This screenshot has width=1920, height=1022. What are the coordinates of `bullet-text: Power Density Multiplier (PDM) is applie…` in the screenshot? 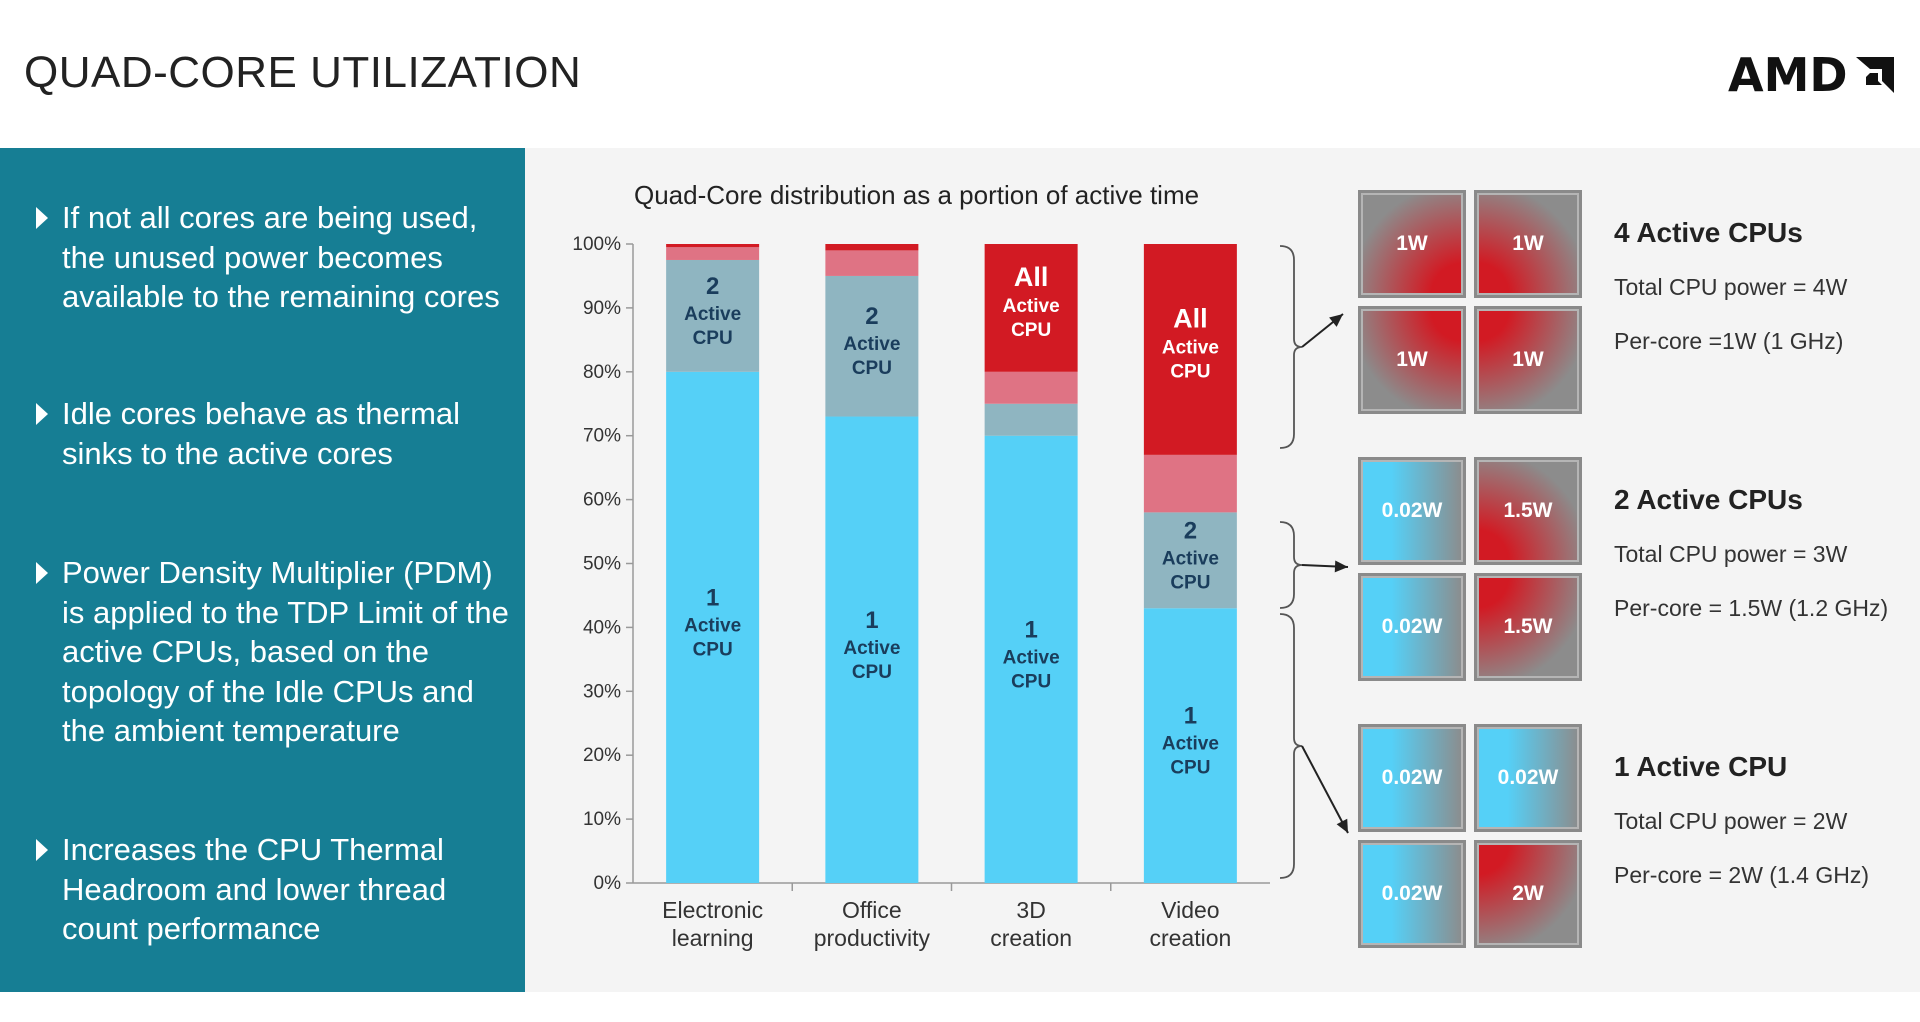 It's located at (285, 651).